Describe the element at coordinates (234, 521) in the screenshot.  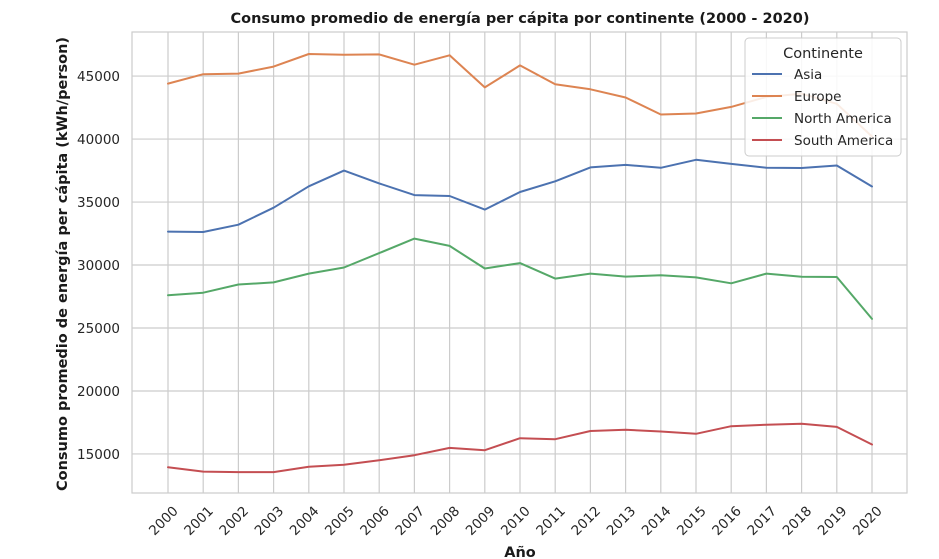
I see `x-tick-label: 2002` at that location.